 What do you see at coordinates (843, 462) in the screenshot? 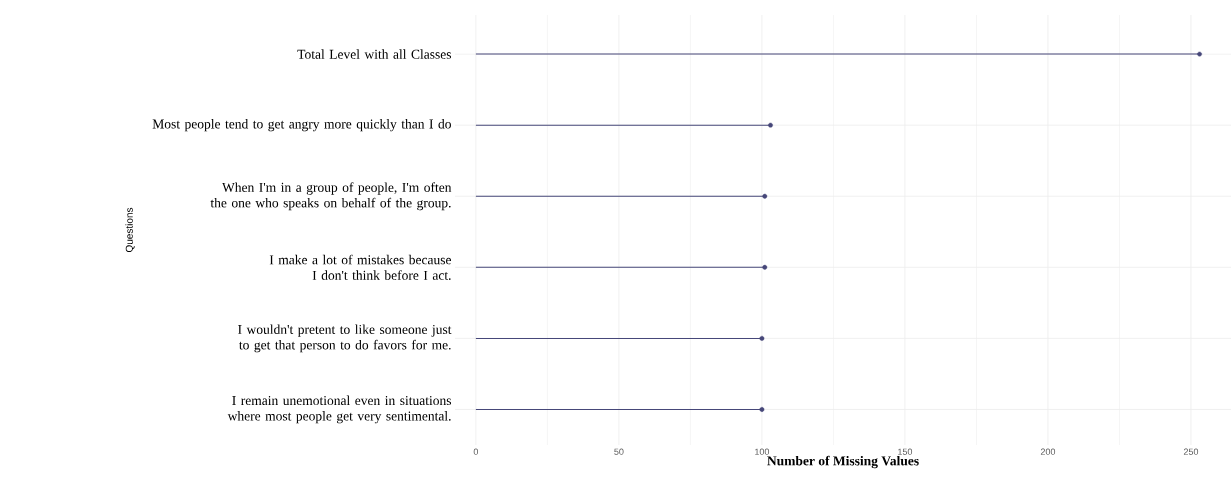
I see `x-axis-title: Number of Missing Values` at bounding box center [843, 462].